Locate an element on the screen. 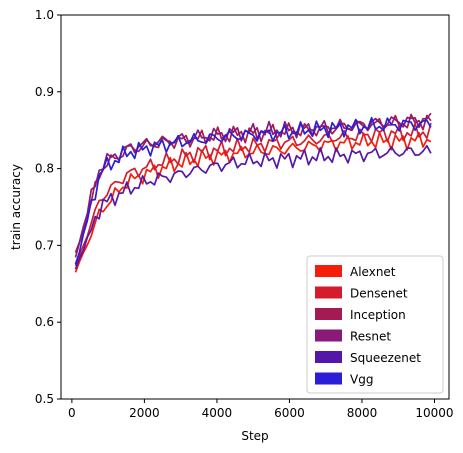  legend-swatch-vgg is located at coordinates (328, 378).